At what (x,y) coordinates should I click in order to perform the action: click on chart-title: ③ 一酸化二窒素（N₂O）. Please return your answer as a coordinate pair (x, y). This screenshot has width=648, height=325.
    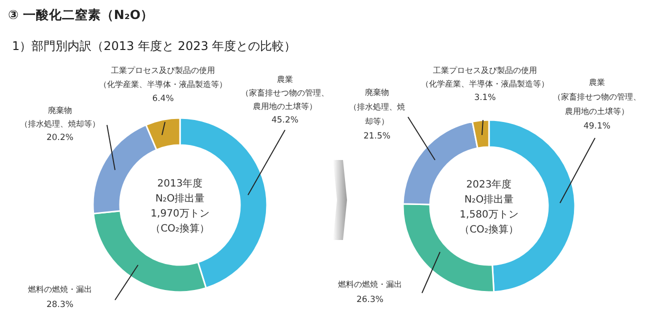
    Looking at the image, I should click on (81, 14).